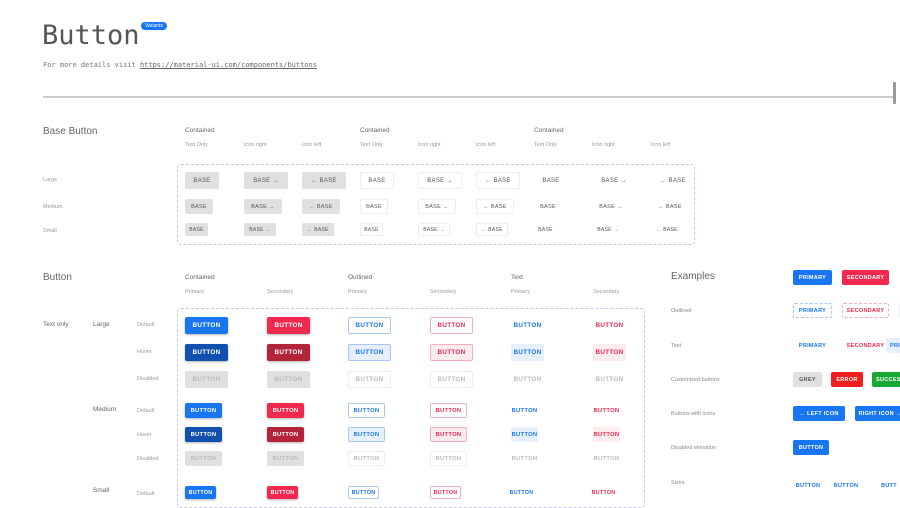  I want to click on base-button-frame, so click(436, 204).